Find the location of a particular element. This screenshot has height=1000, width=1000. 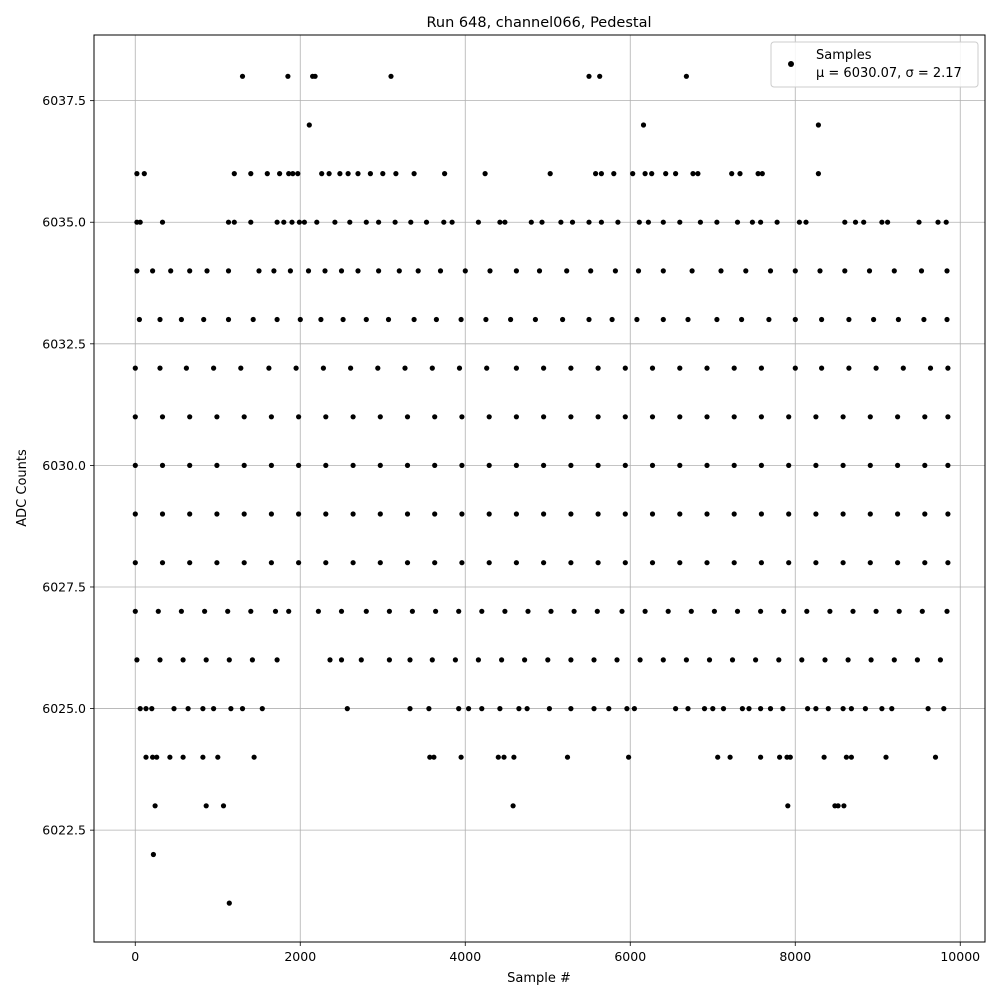

x-axis-label: Sample # is located at coordinates (539, 978).